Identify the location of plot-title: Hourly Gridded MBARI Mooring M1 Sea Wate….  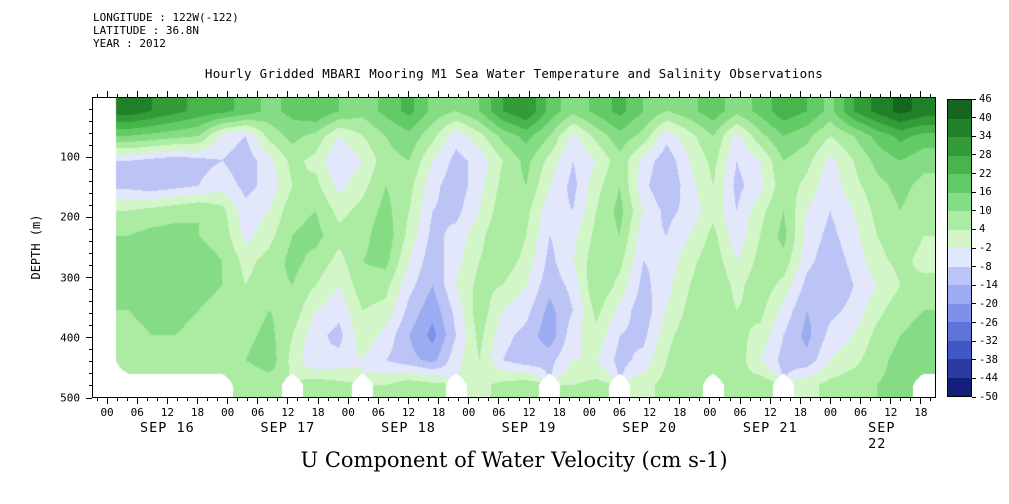
(514, 73).